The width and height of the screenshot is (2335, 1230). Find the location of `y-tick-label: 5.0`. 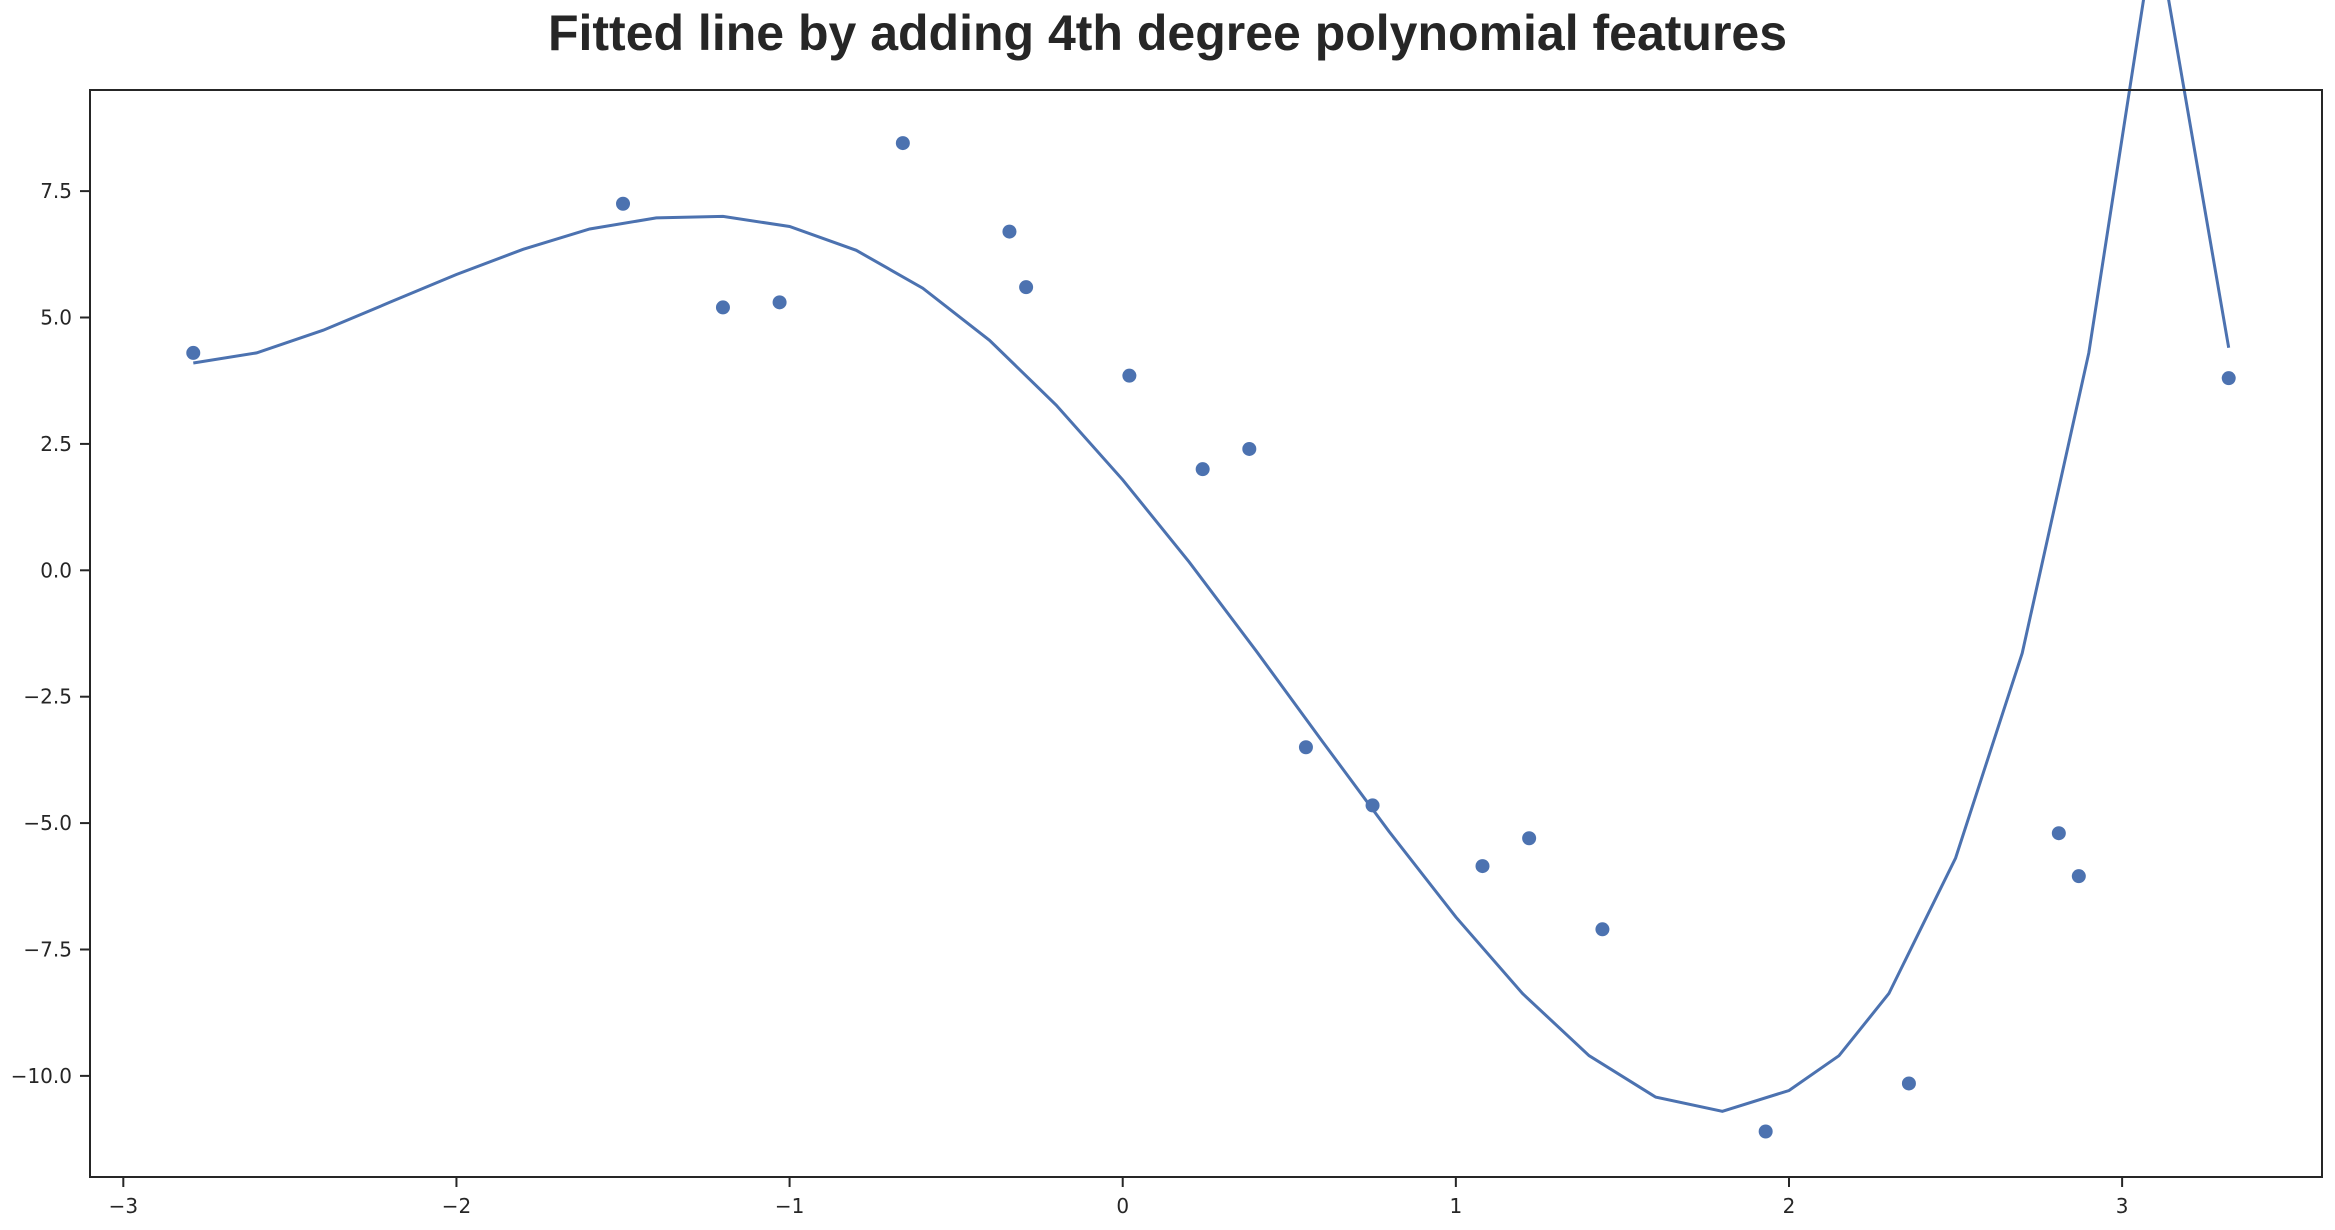

y-tick-label: 5.0 is located at coordinates (56, 318).